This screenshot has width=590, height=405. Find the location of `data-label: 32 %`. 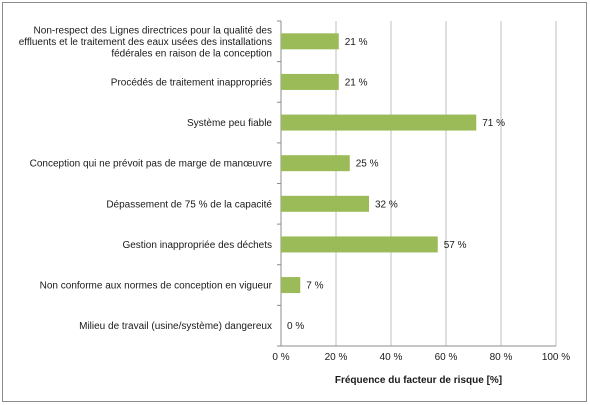

data-label: 32 % is located at coordinates (386, 204).